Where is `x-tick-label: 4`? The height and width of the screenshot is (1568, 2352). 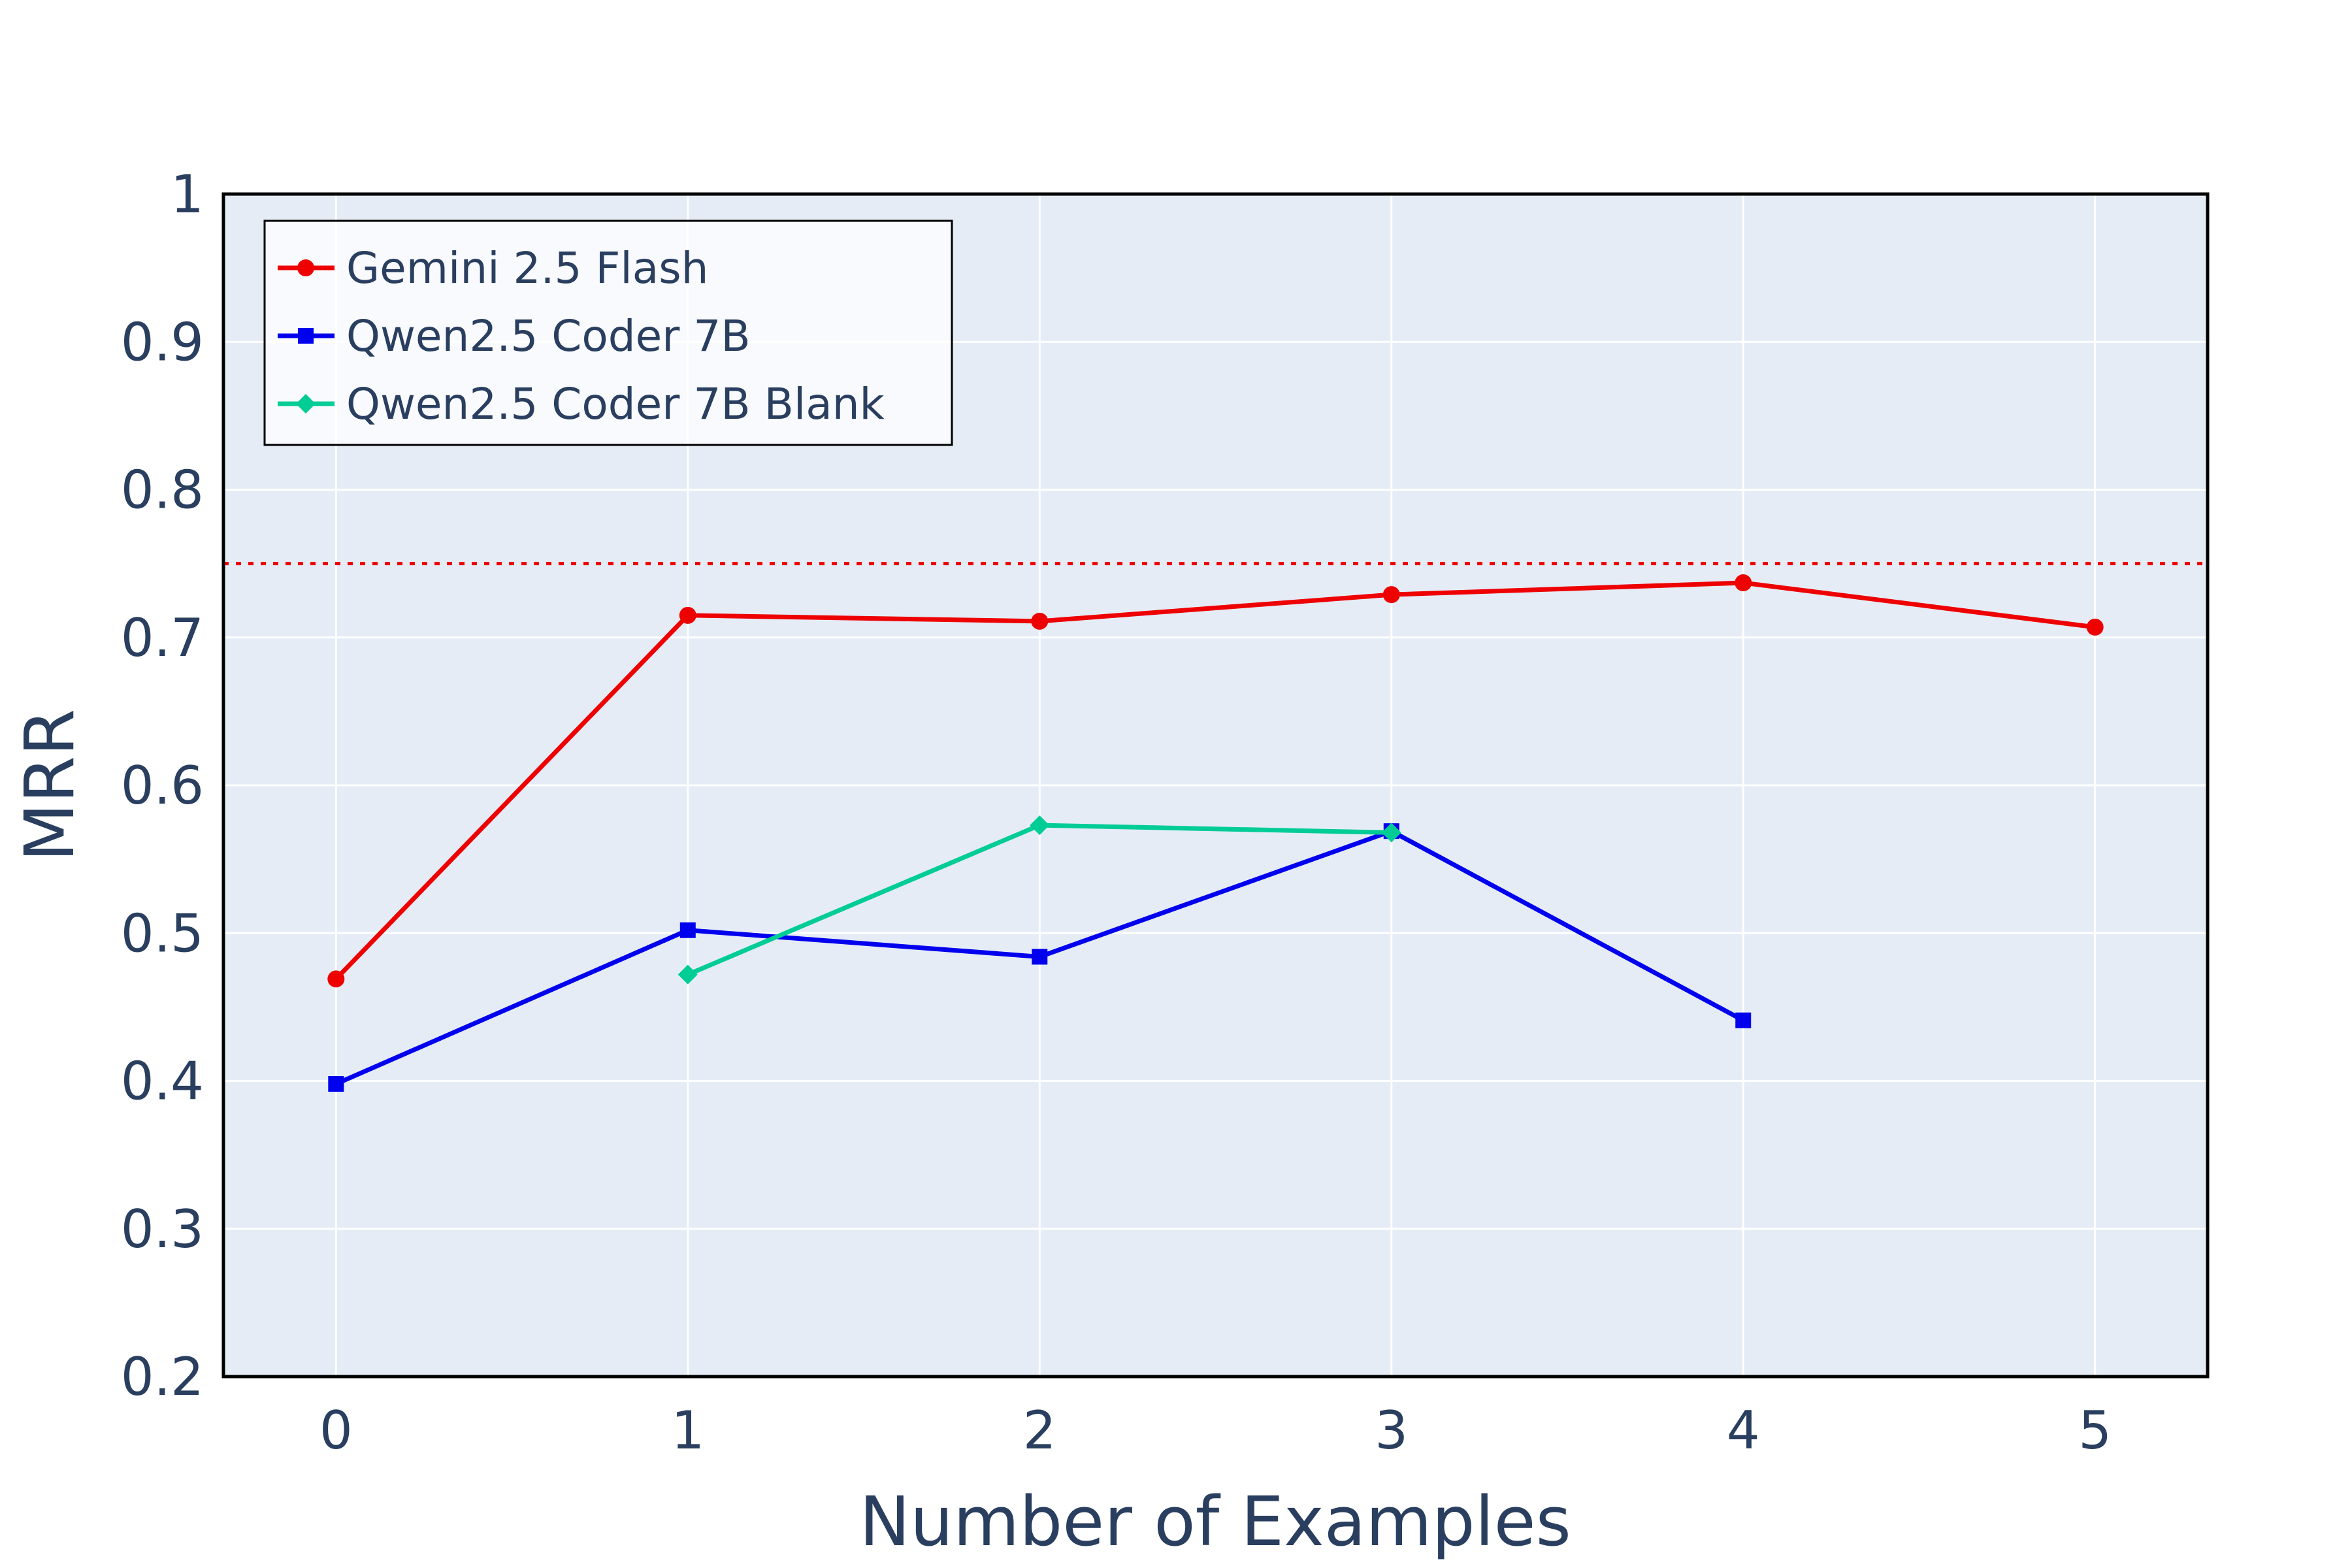 x-tick-label: 4 is located at coordinates (1743, 1430).